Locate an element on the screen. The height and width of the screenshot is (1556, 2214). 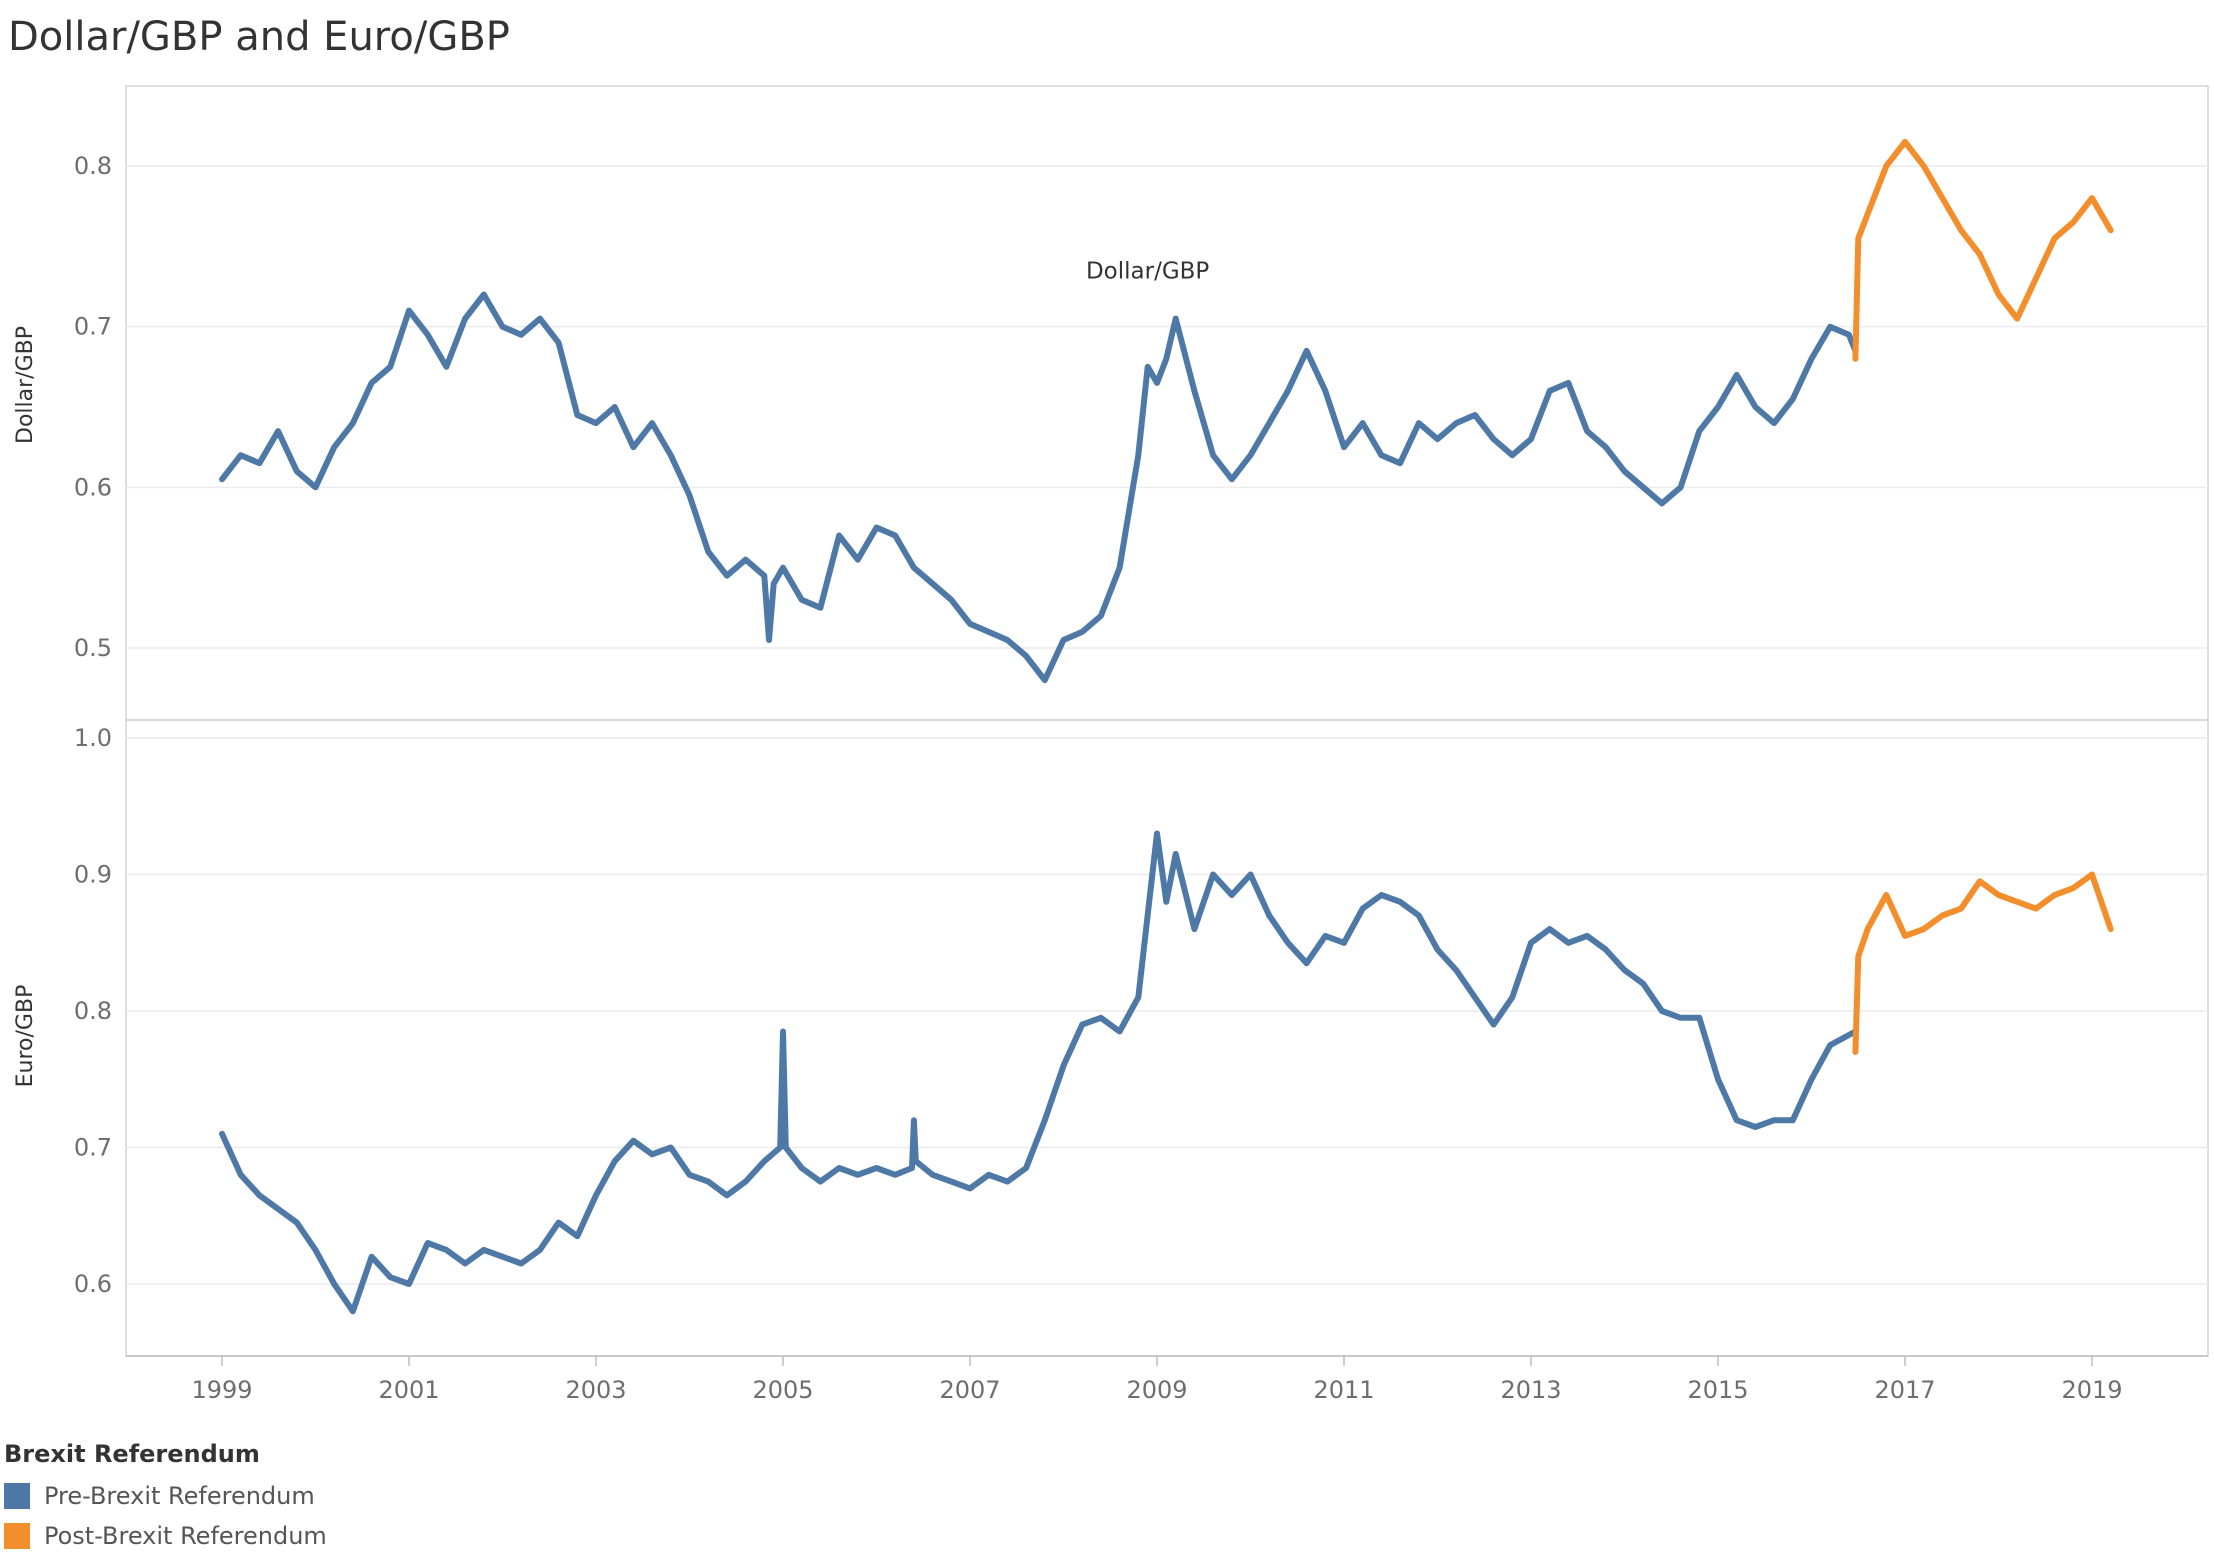
x-tick-label: 2017 is located at coordinates (1904, 1390).